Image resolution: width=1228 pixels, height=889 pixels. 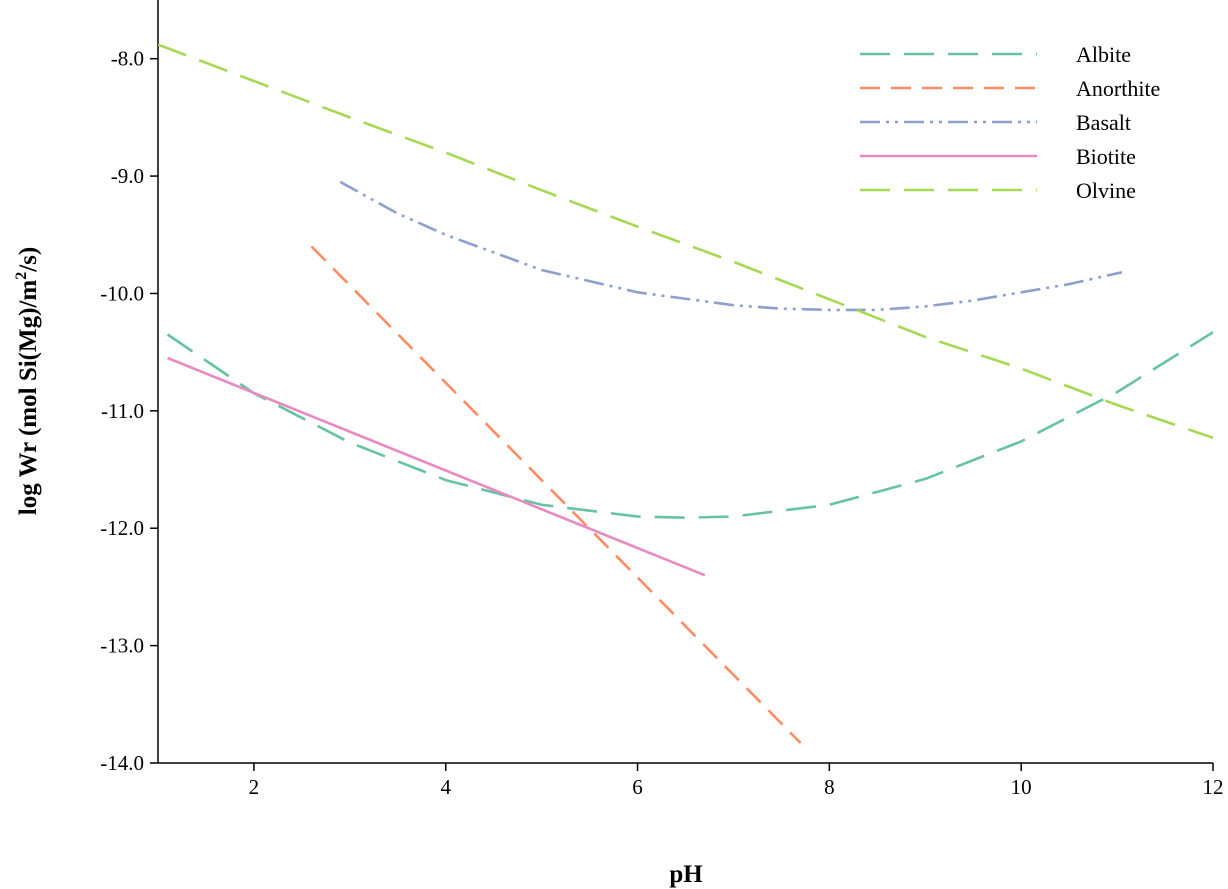 I want to click on x-tick-label: 12, so click(x=1213, y=787).